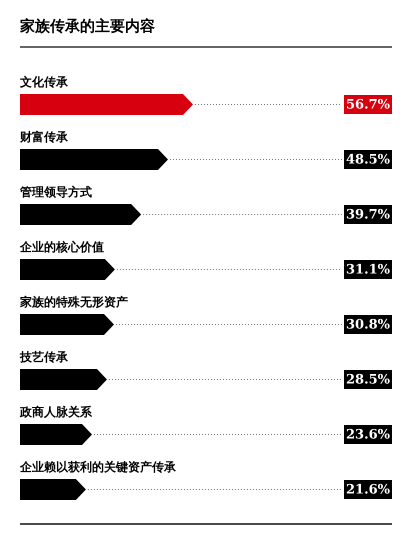  I want to click on value-label: 48.5%, so click(368, 159).